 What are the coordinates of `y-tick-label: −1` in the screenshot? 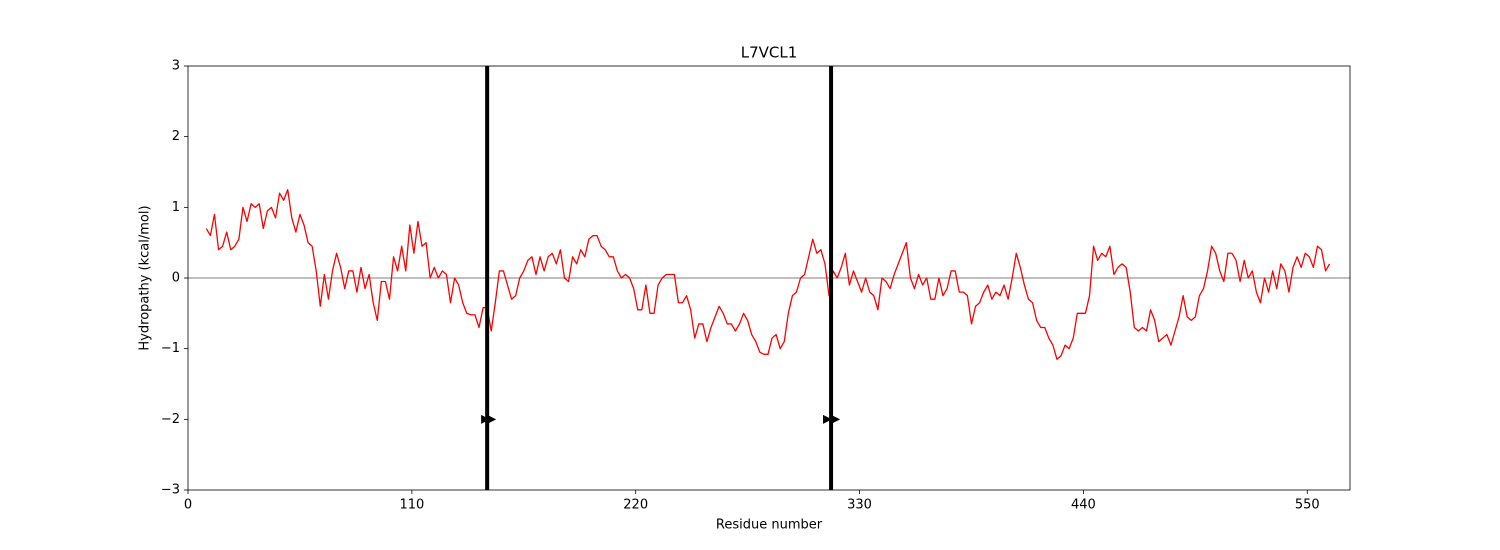 It's located at (170, 348).